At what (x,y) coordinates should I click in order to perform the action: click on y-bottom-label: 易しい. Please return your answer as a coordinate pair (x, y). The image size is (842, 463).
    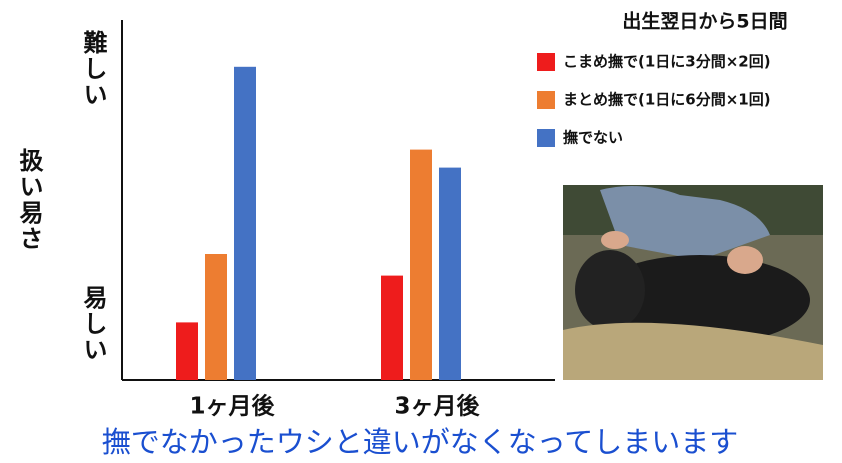
    Looking at the image, I should click on (93, 324).